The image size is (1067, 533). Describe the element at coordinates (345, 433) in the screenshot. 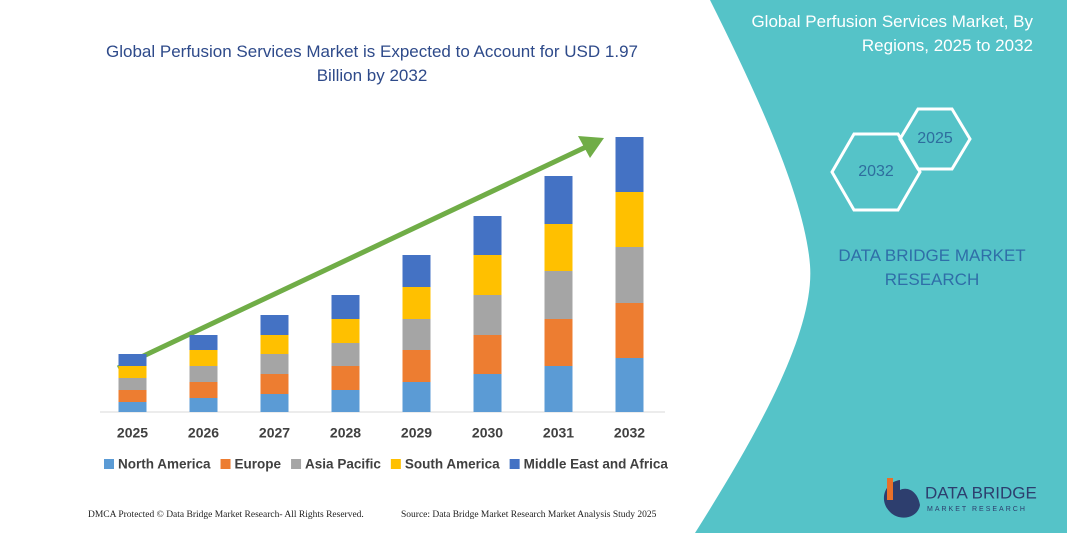

I see `x-tick-label: 2028` at that location.